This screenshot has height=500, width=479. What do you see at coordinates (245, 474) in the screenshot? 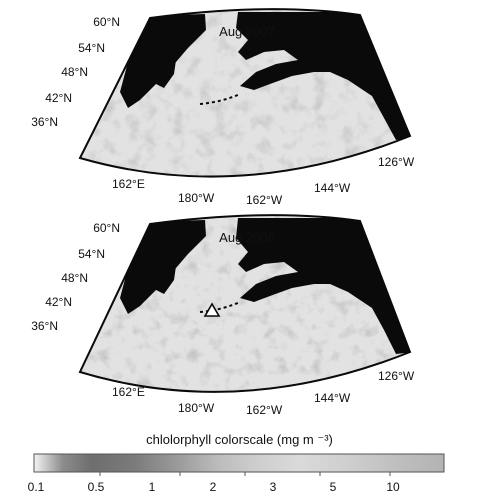
I see `colorbar-tick-marks` at bounding box center [245, 474].